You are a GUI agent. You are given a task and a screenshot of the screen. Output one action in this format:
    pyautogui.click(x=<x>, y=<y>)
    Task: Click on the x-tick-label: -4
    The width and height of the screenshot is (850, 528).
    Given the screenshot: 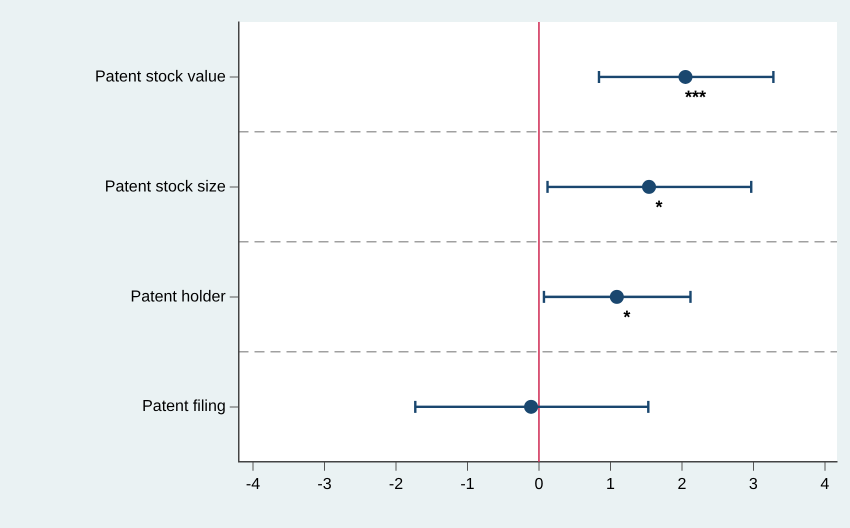 What is the action you would take?
    pyautogui.click(x=253, y=484)
    